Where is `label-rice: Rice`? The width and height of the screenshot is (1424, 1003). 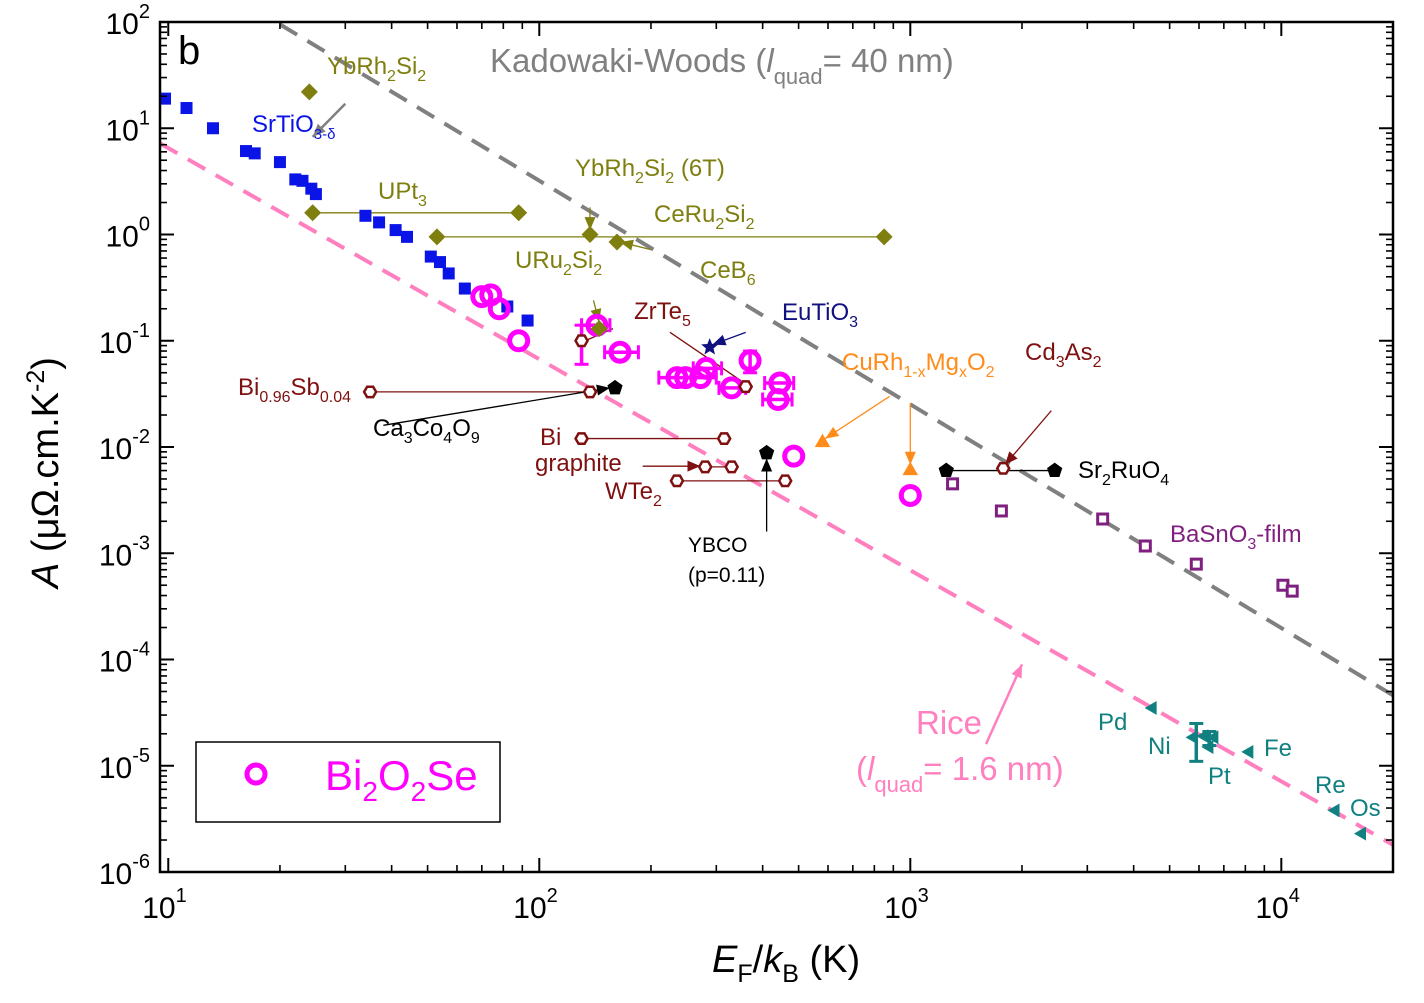
label-rice: Rice is located at coordinates (949, 722).